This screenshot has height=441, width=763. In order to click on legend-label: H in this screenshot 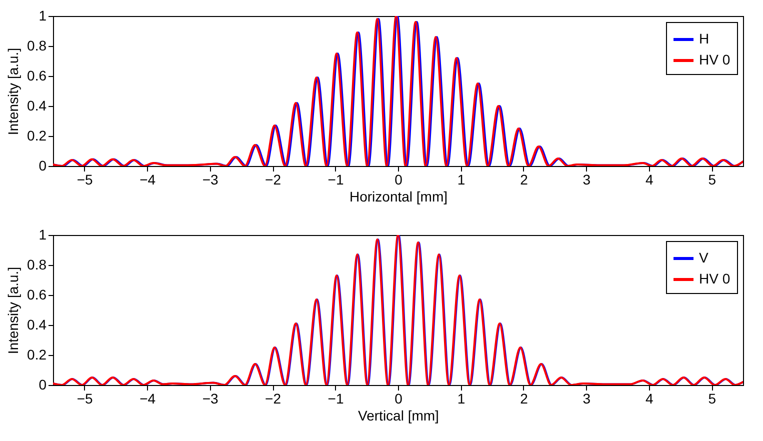, I will do `click(704, 38)`.